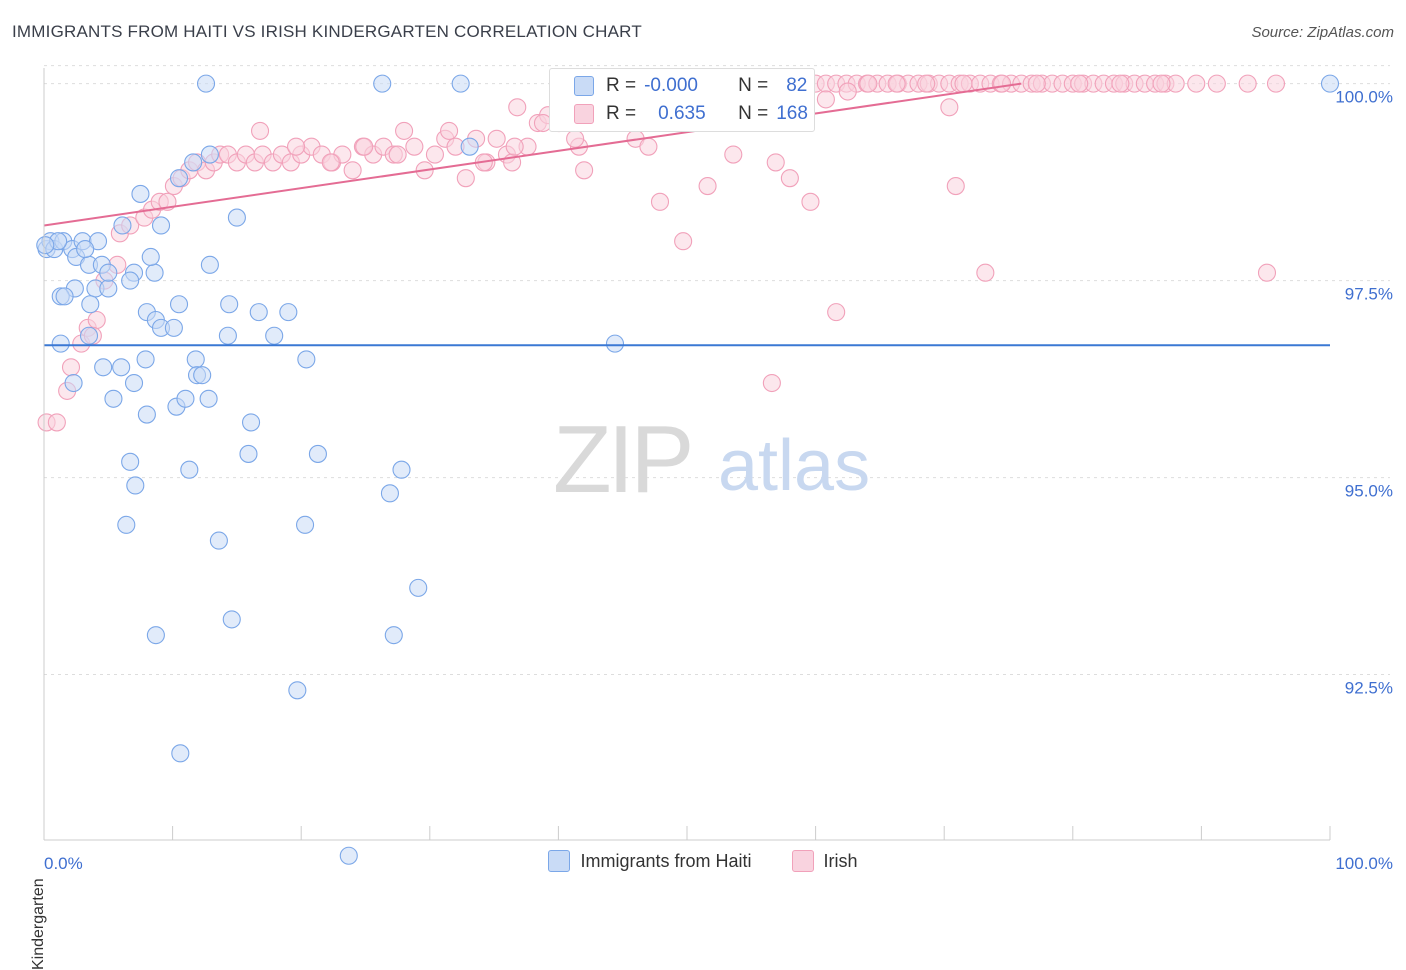 The width and height of the screenshot is (1406, 970). I want to click on legend: Immigrants from Haiti Irish, so click(703, 861).